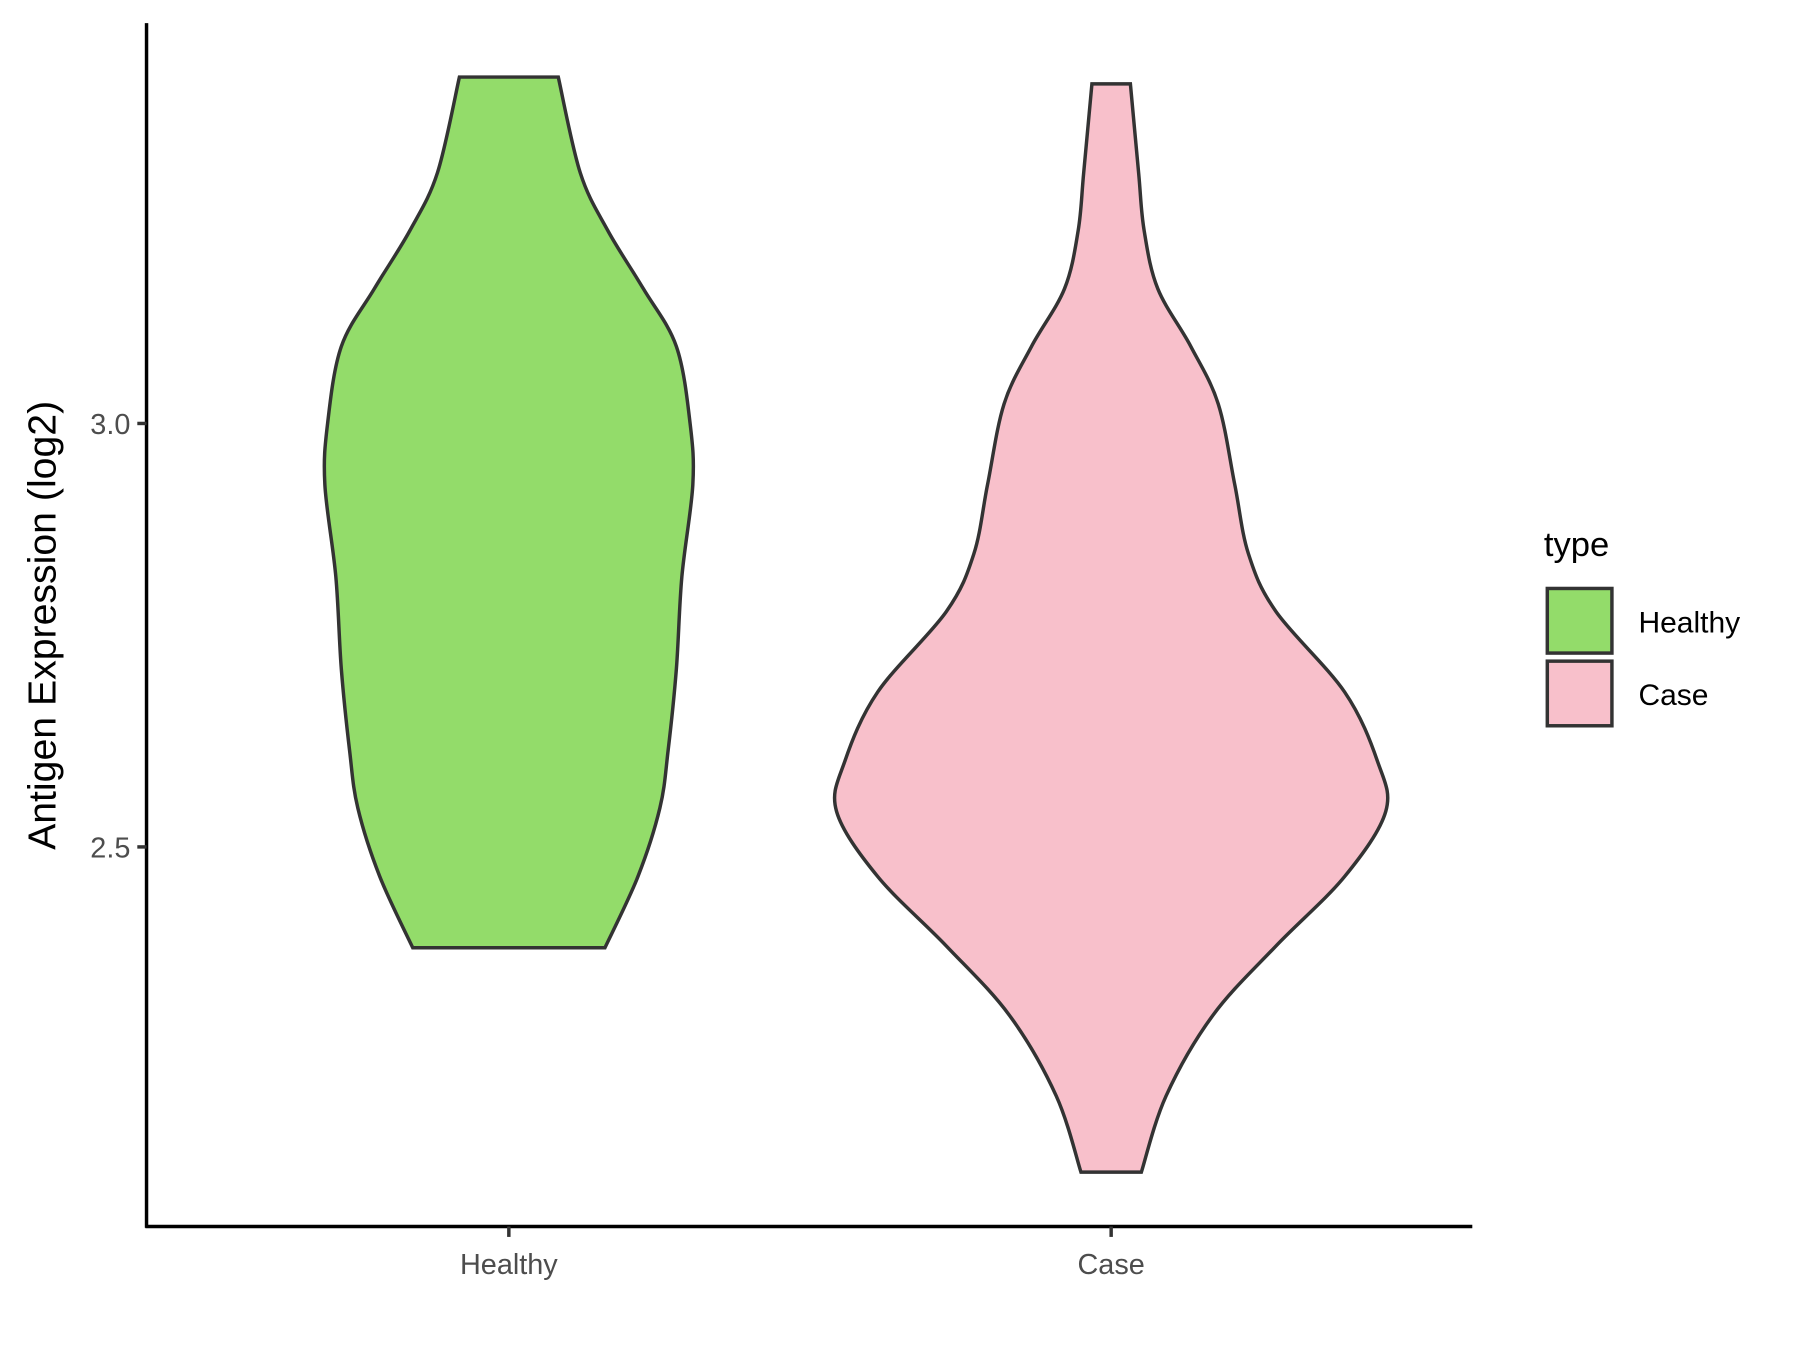  I want to click on legend-label: Healthy, so click(1689, 622).